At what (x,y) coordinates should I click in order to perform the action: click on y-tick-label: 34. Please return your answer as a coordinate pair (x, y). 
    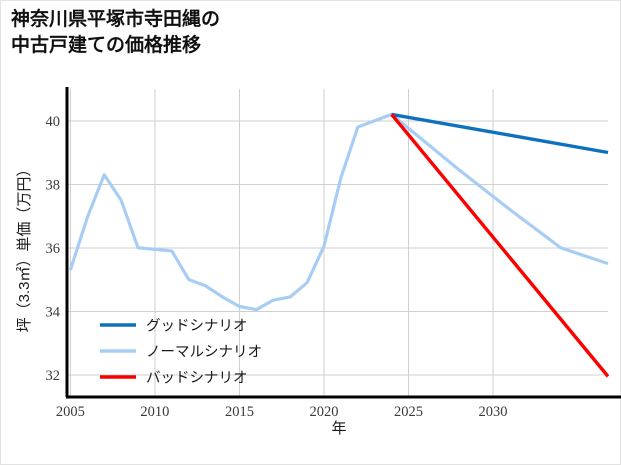
    Looking at the image, I should click on (53, 312).